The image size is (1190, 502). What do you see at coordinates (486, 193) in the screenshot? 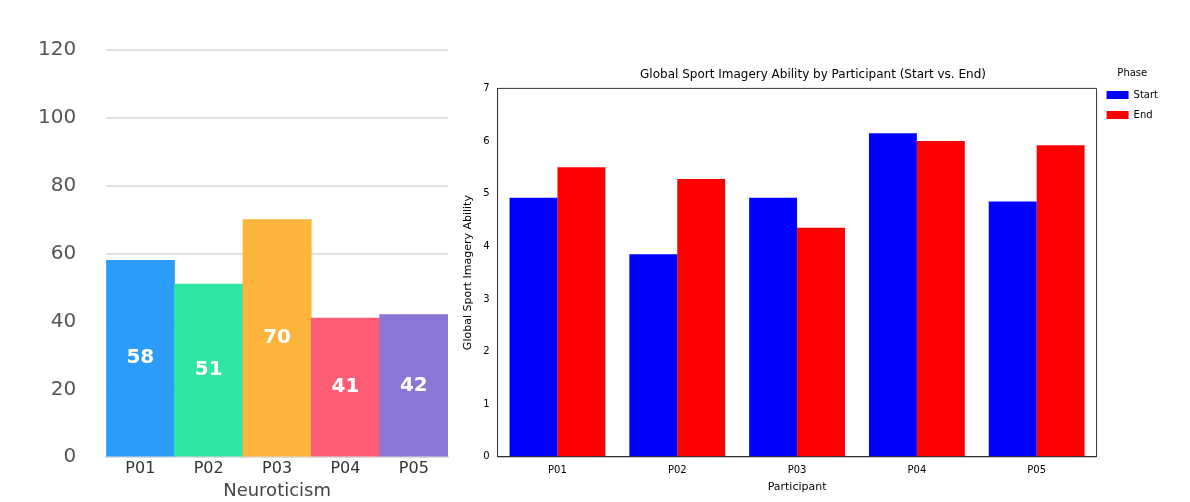
I see `y-tick-label: 5` at bounding box center [486, 193].